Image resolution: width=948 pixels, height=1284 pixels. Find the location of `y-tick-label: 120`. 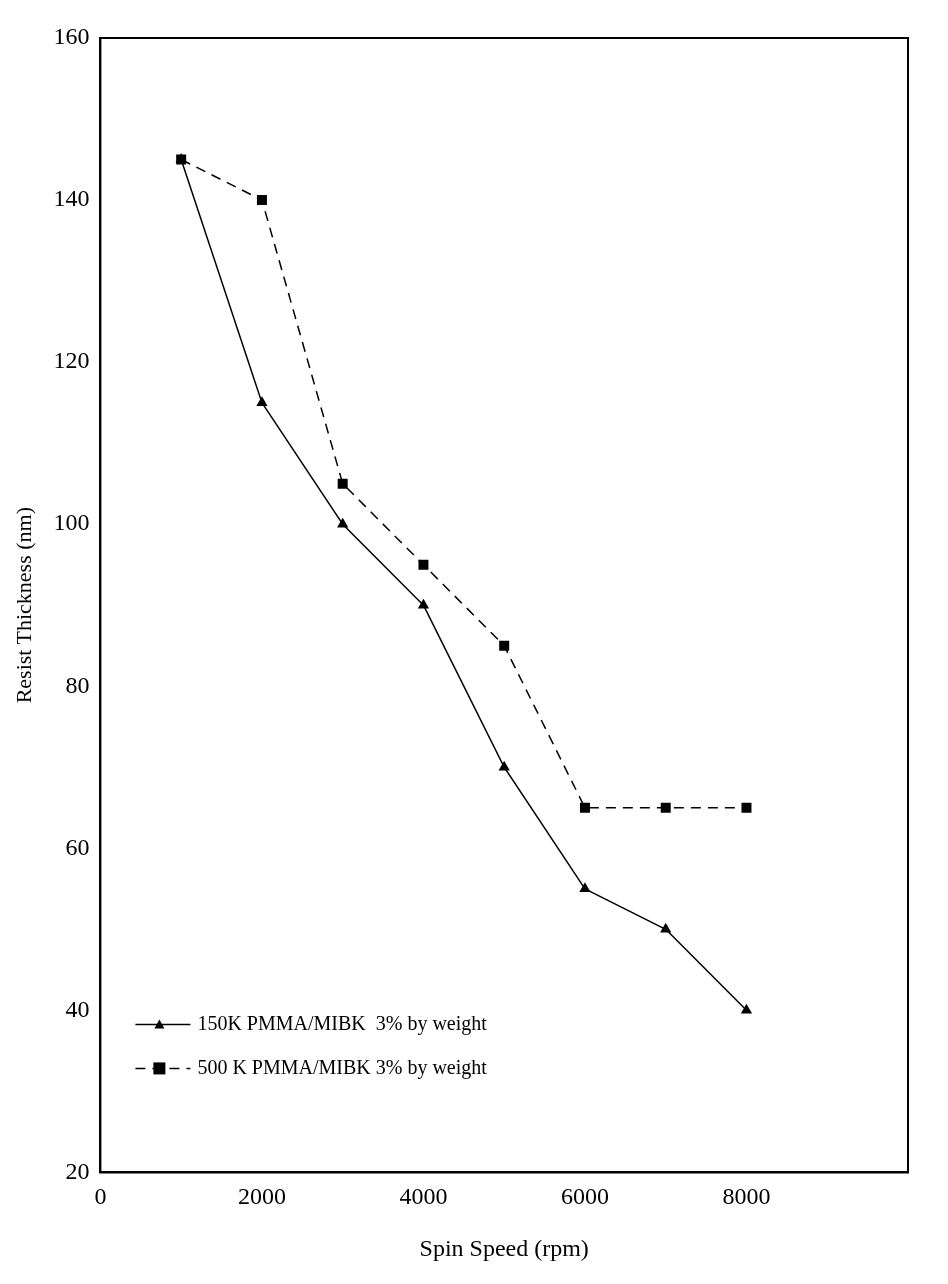

y-tick-label: 120 is located at coordinates (71, 360).